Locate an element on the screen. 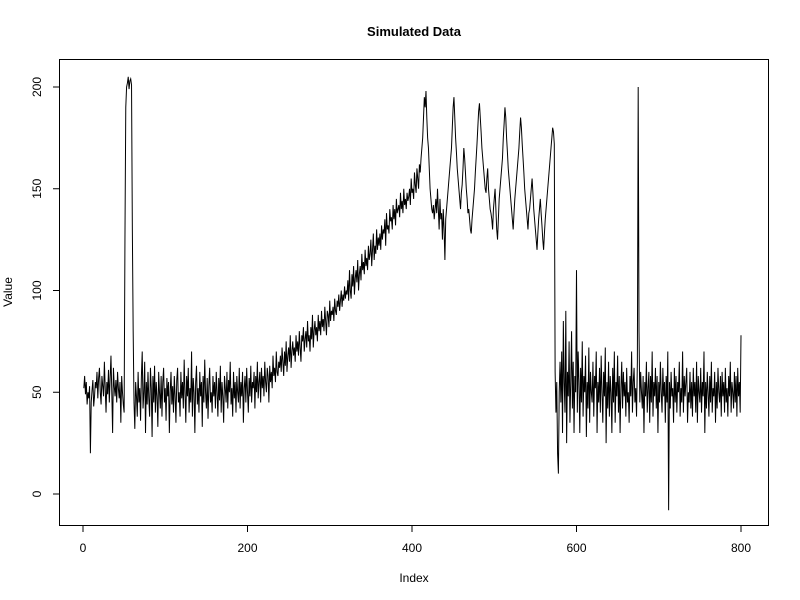  x-tick-label-800: 800 is located at coordinates (741, 548).